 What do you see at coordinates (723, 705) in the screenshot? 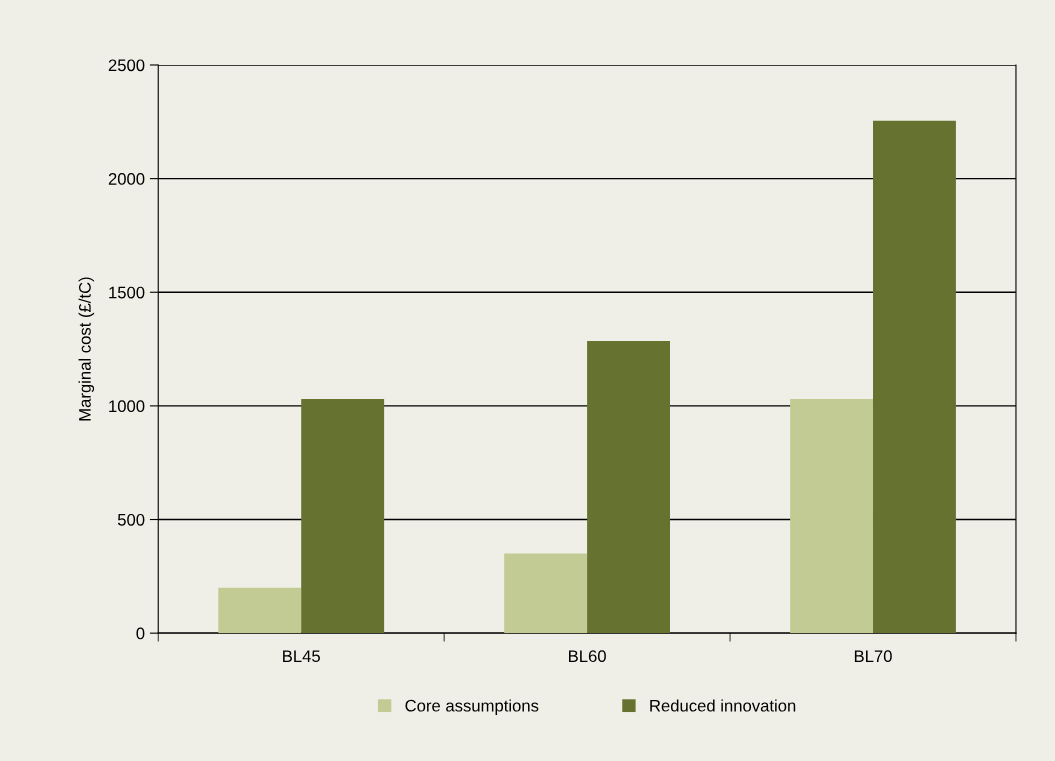
I see `legend-label: Reduced innovation` at bounding box center [723, 705].